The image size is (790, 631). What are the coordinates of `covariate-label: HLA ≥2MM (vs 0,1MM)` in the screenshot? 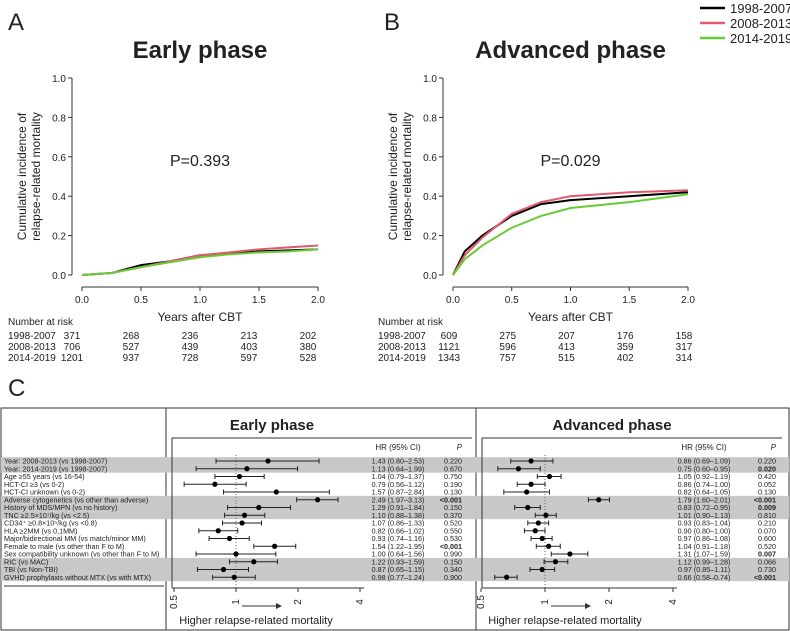 It's located at (40, 530).